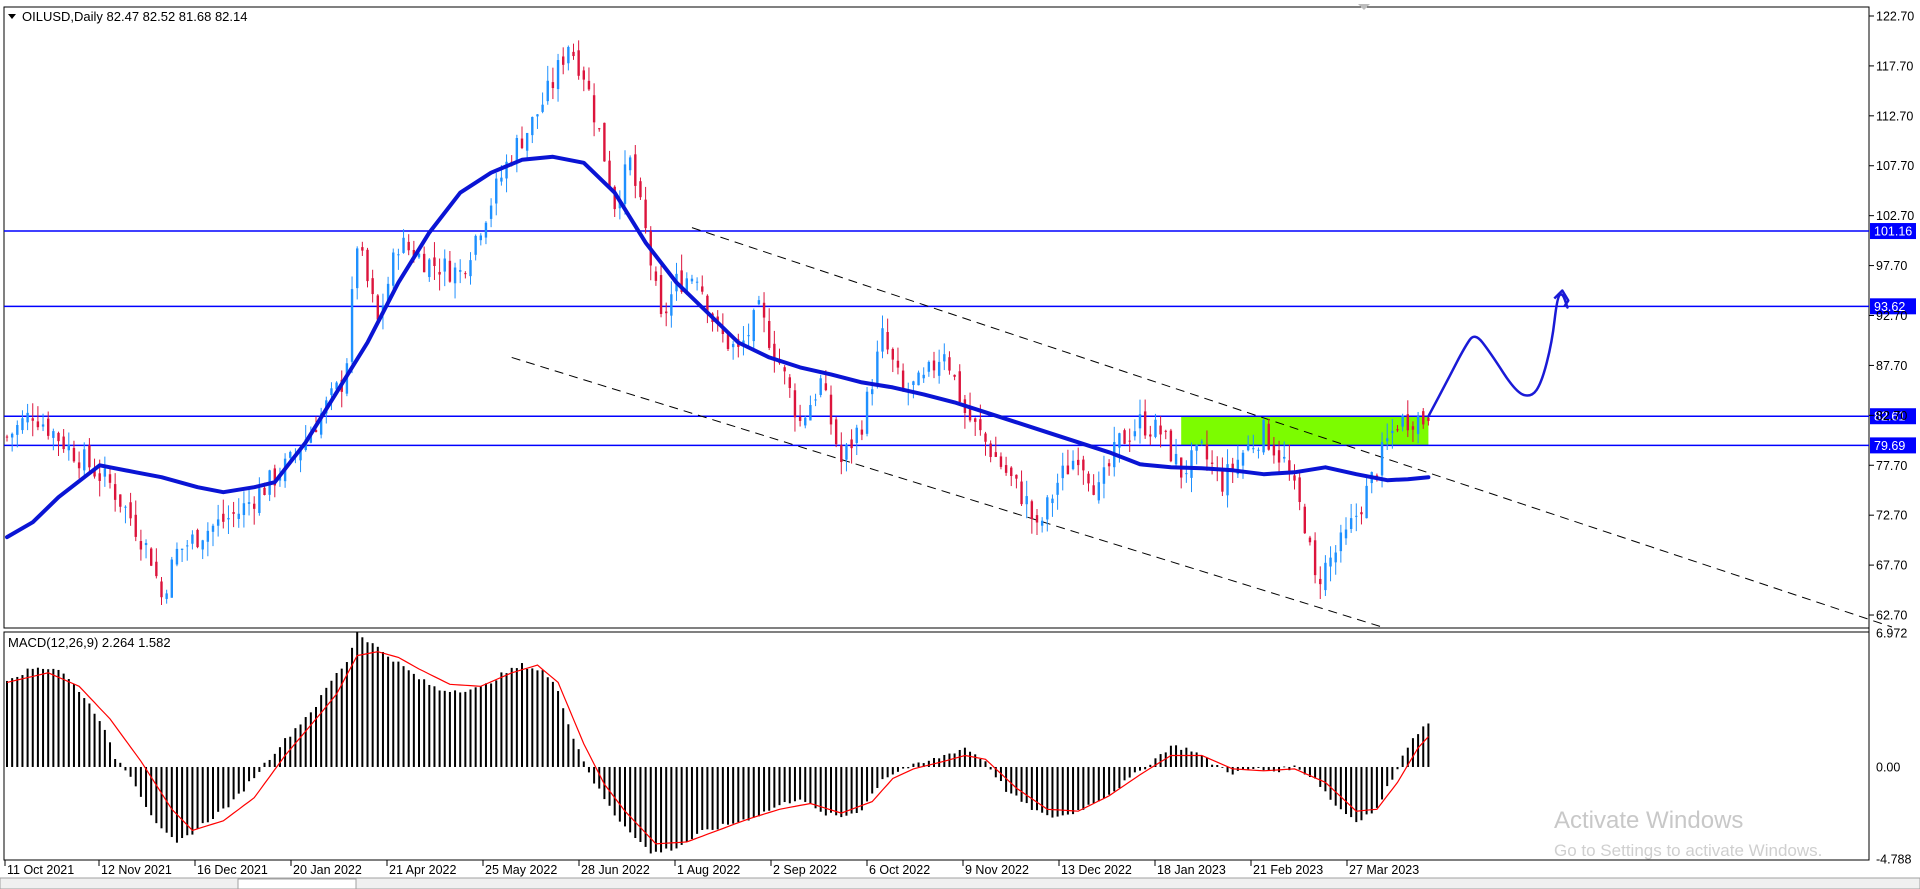 The width and height of the screenshot is (1920, 889). I want to click on price-axis-label: 97.70, so click(1891, 266).